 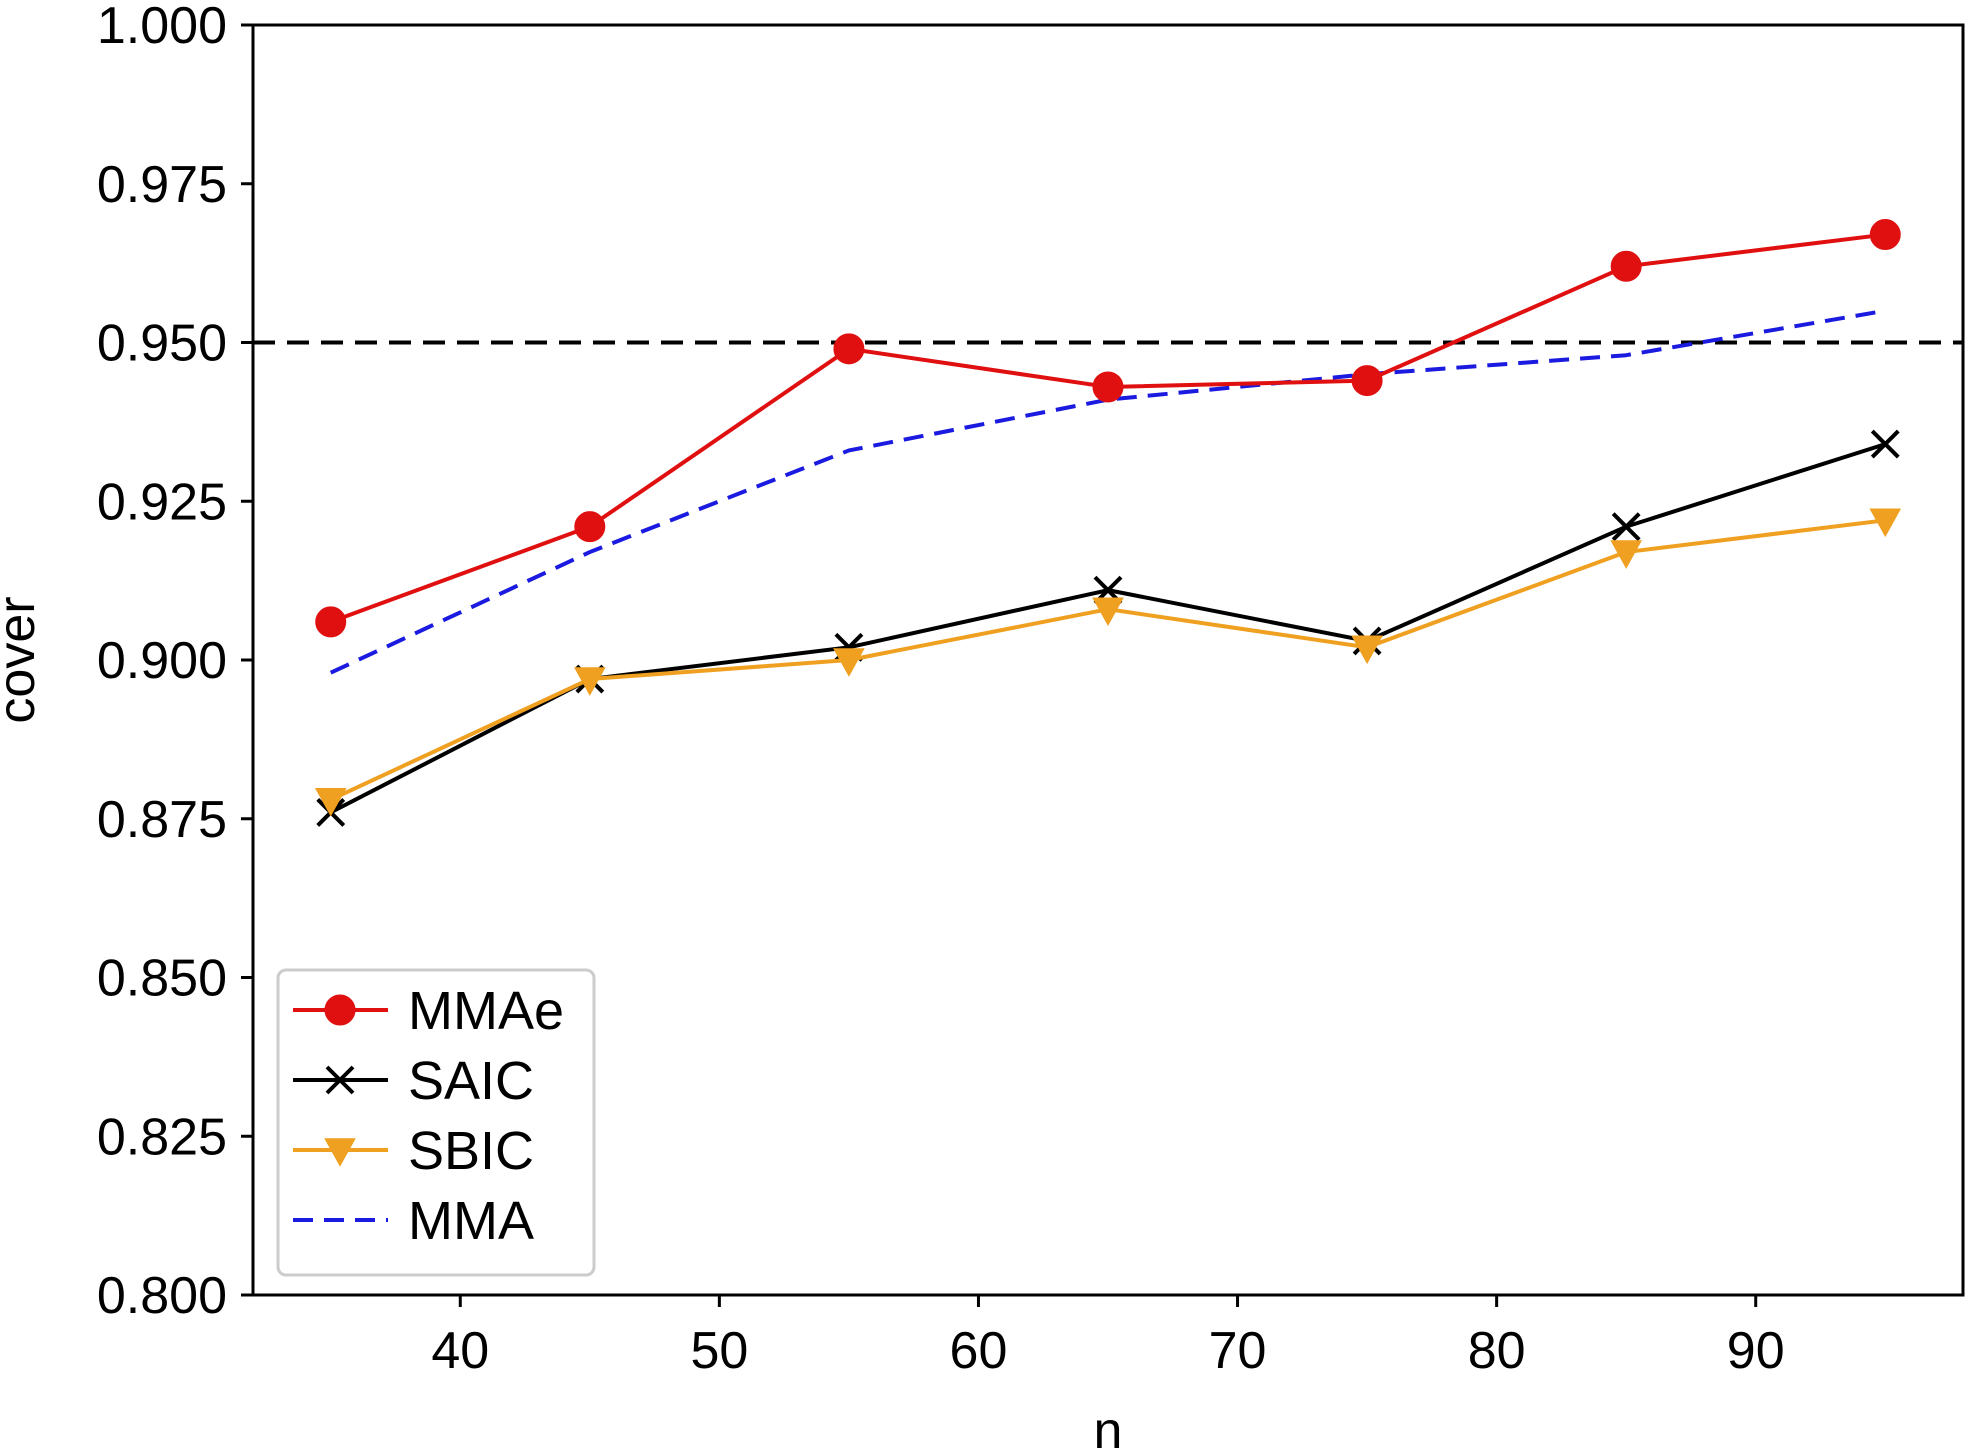 I want to click on legend-item-mma: MMA, so click(x=413, y=1221).